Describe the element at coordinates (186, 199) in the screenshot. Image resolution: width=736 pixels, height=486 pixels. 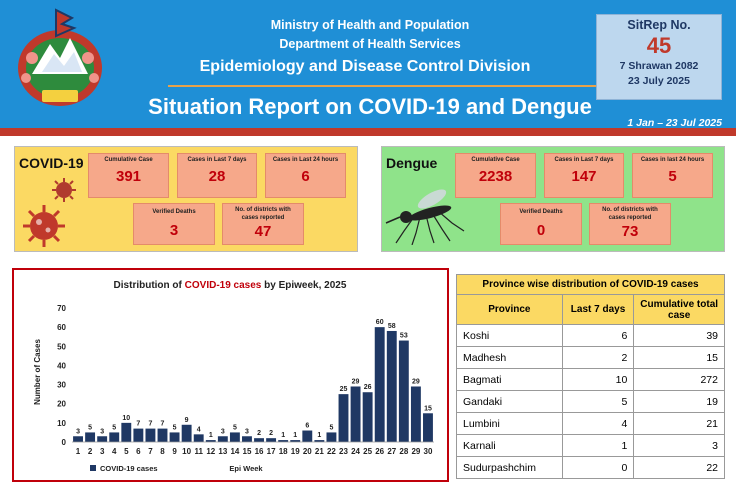
I see `covid-summary-panel: COVID-19 Cumulative Case 391` at that location.